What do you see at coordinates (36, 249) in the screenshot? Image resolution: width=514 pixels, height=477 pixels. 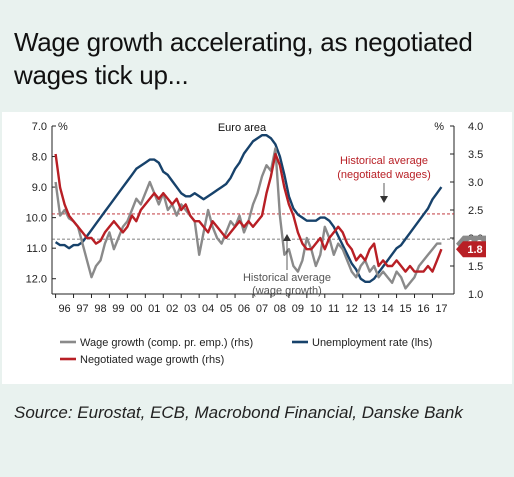 I see `left-tick-label: 11.0` at bounding box center [36, 249].